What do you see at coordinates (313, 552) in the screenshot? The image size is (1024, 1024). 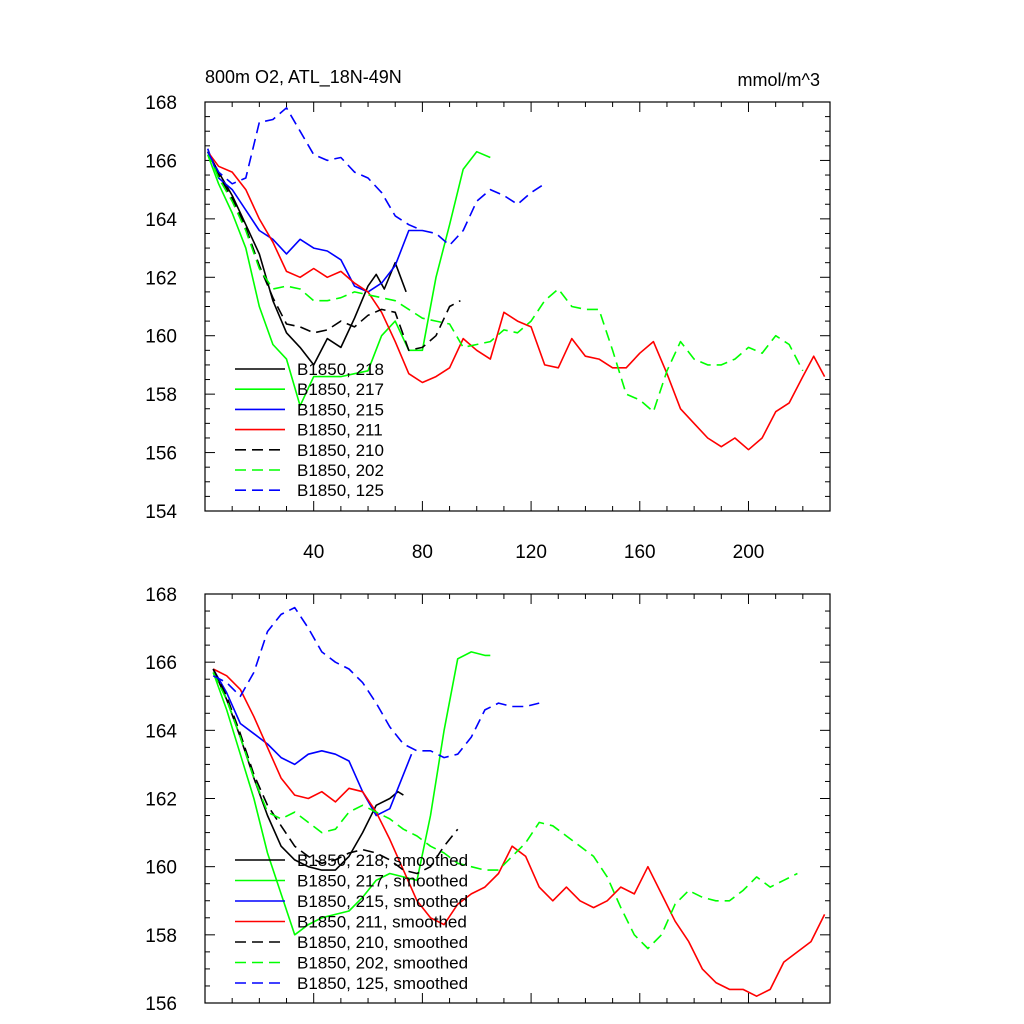 I see `x-tick-label: 40` at bounding box center [313, 552].